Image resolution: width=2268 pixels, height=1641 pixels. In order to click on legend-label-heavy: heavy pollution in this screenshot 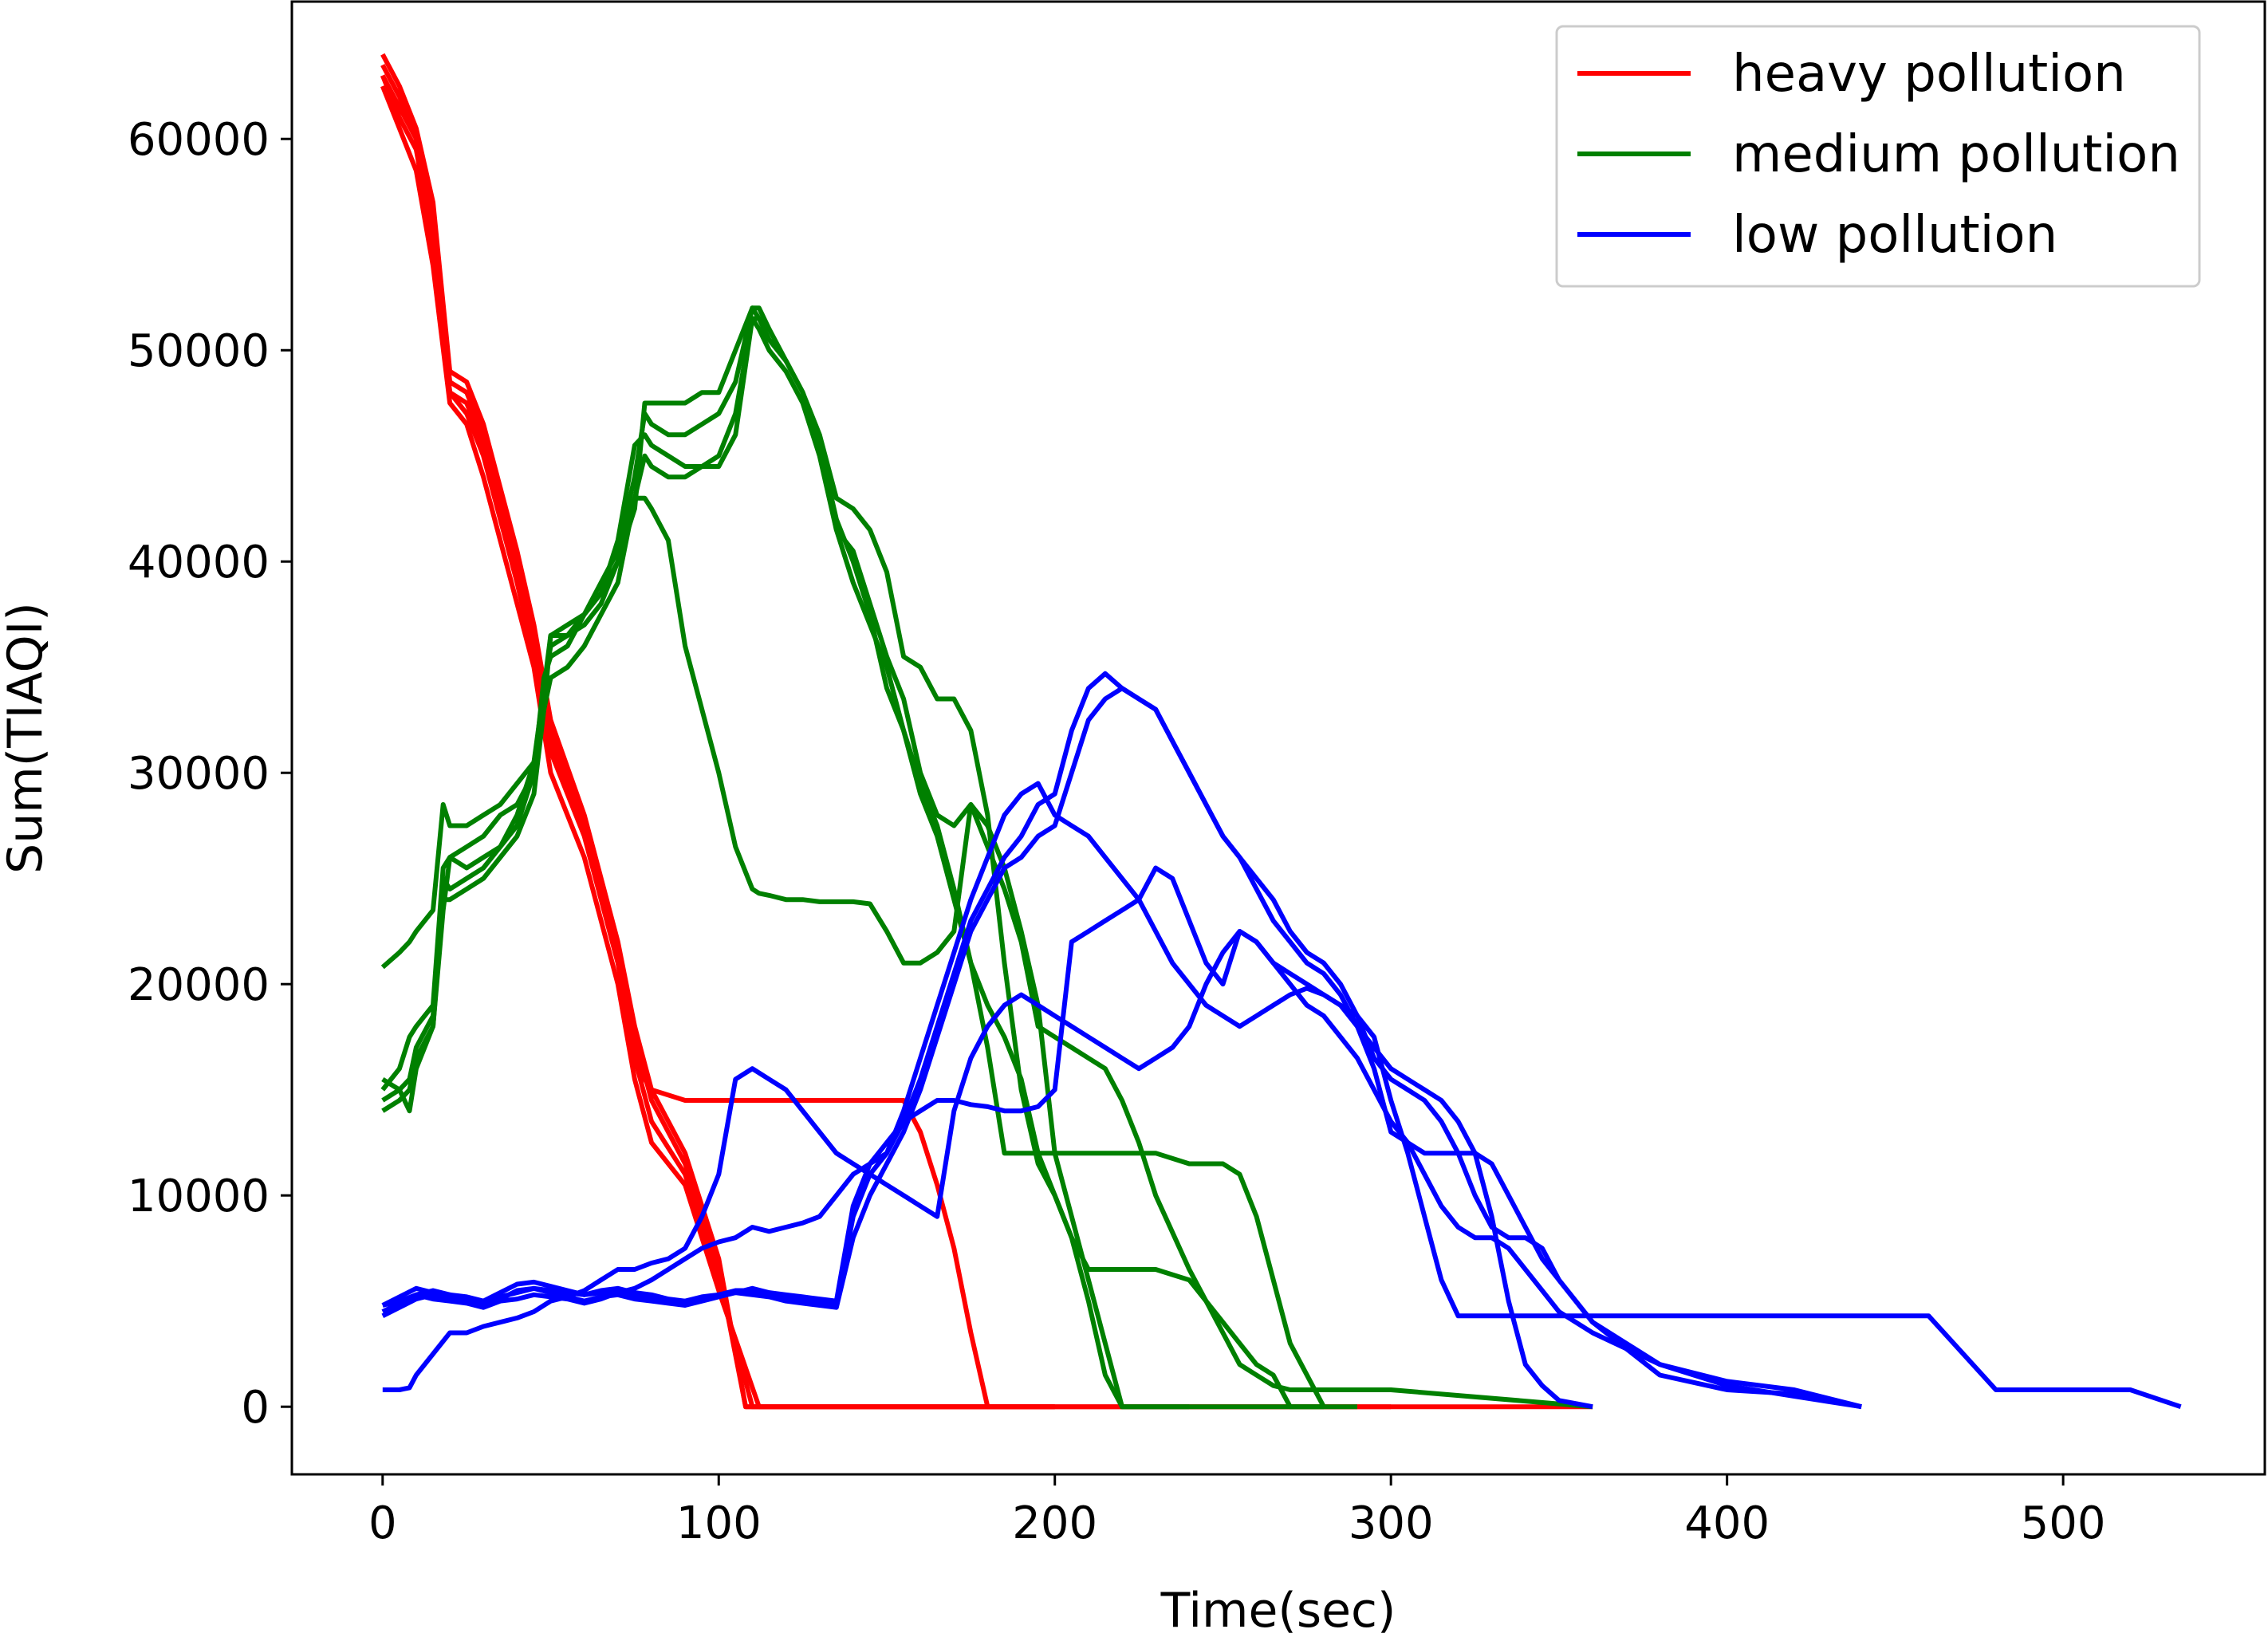, I will do `click(1929, 74)`.